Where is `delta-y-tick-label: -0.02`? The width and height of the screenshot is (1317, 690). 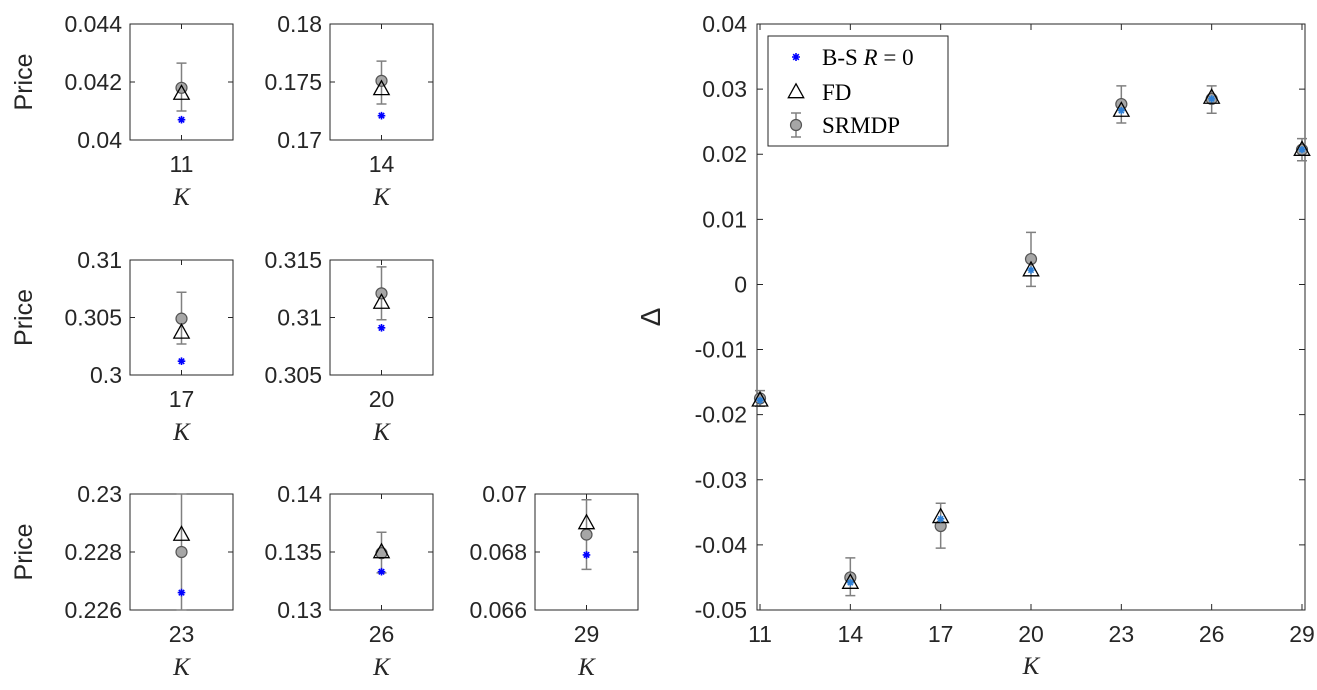
delta-y-tick-label: -0.02 is located at coordinates (721, 415).